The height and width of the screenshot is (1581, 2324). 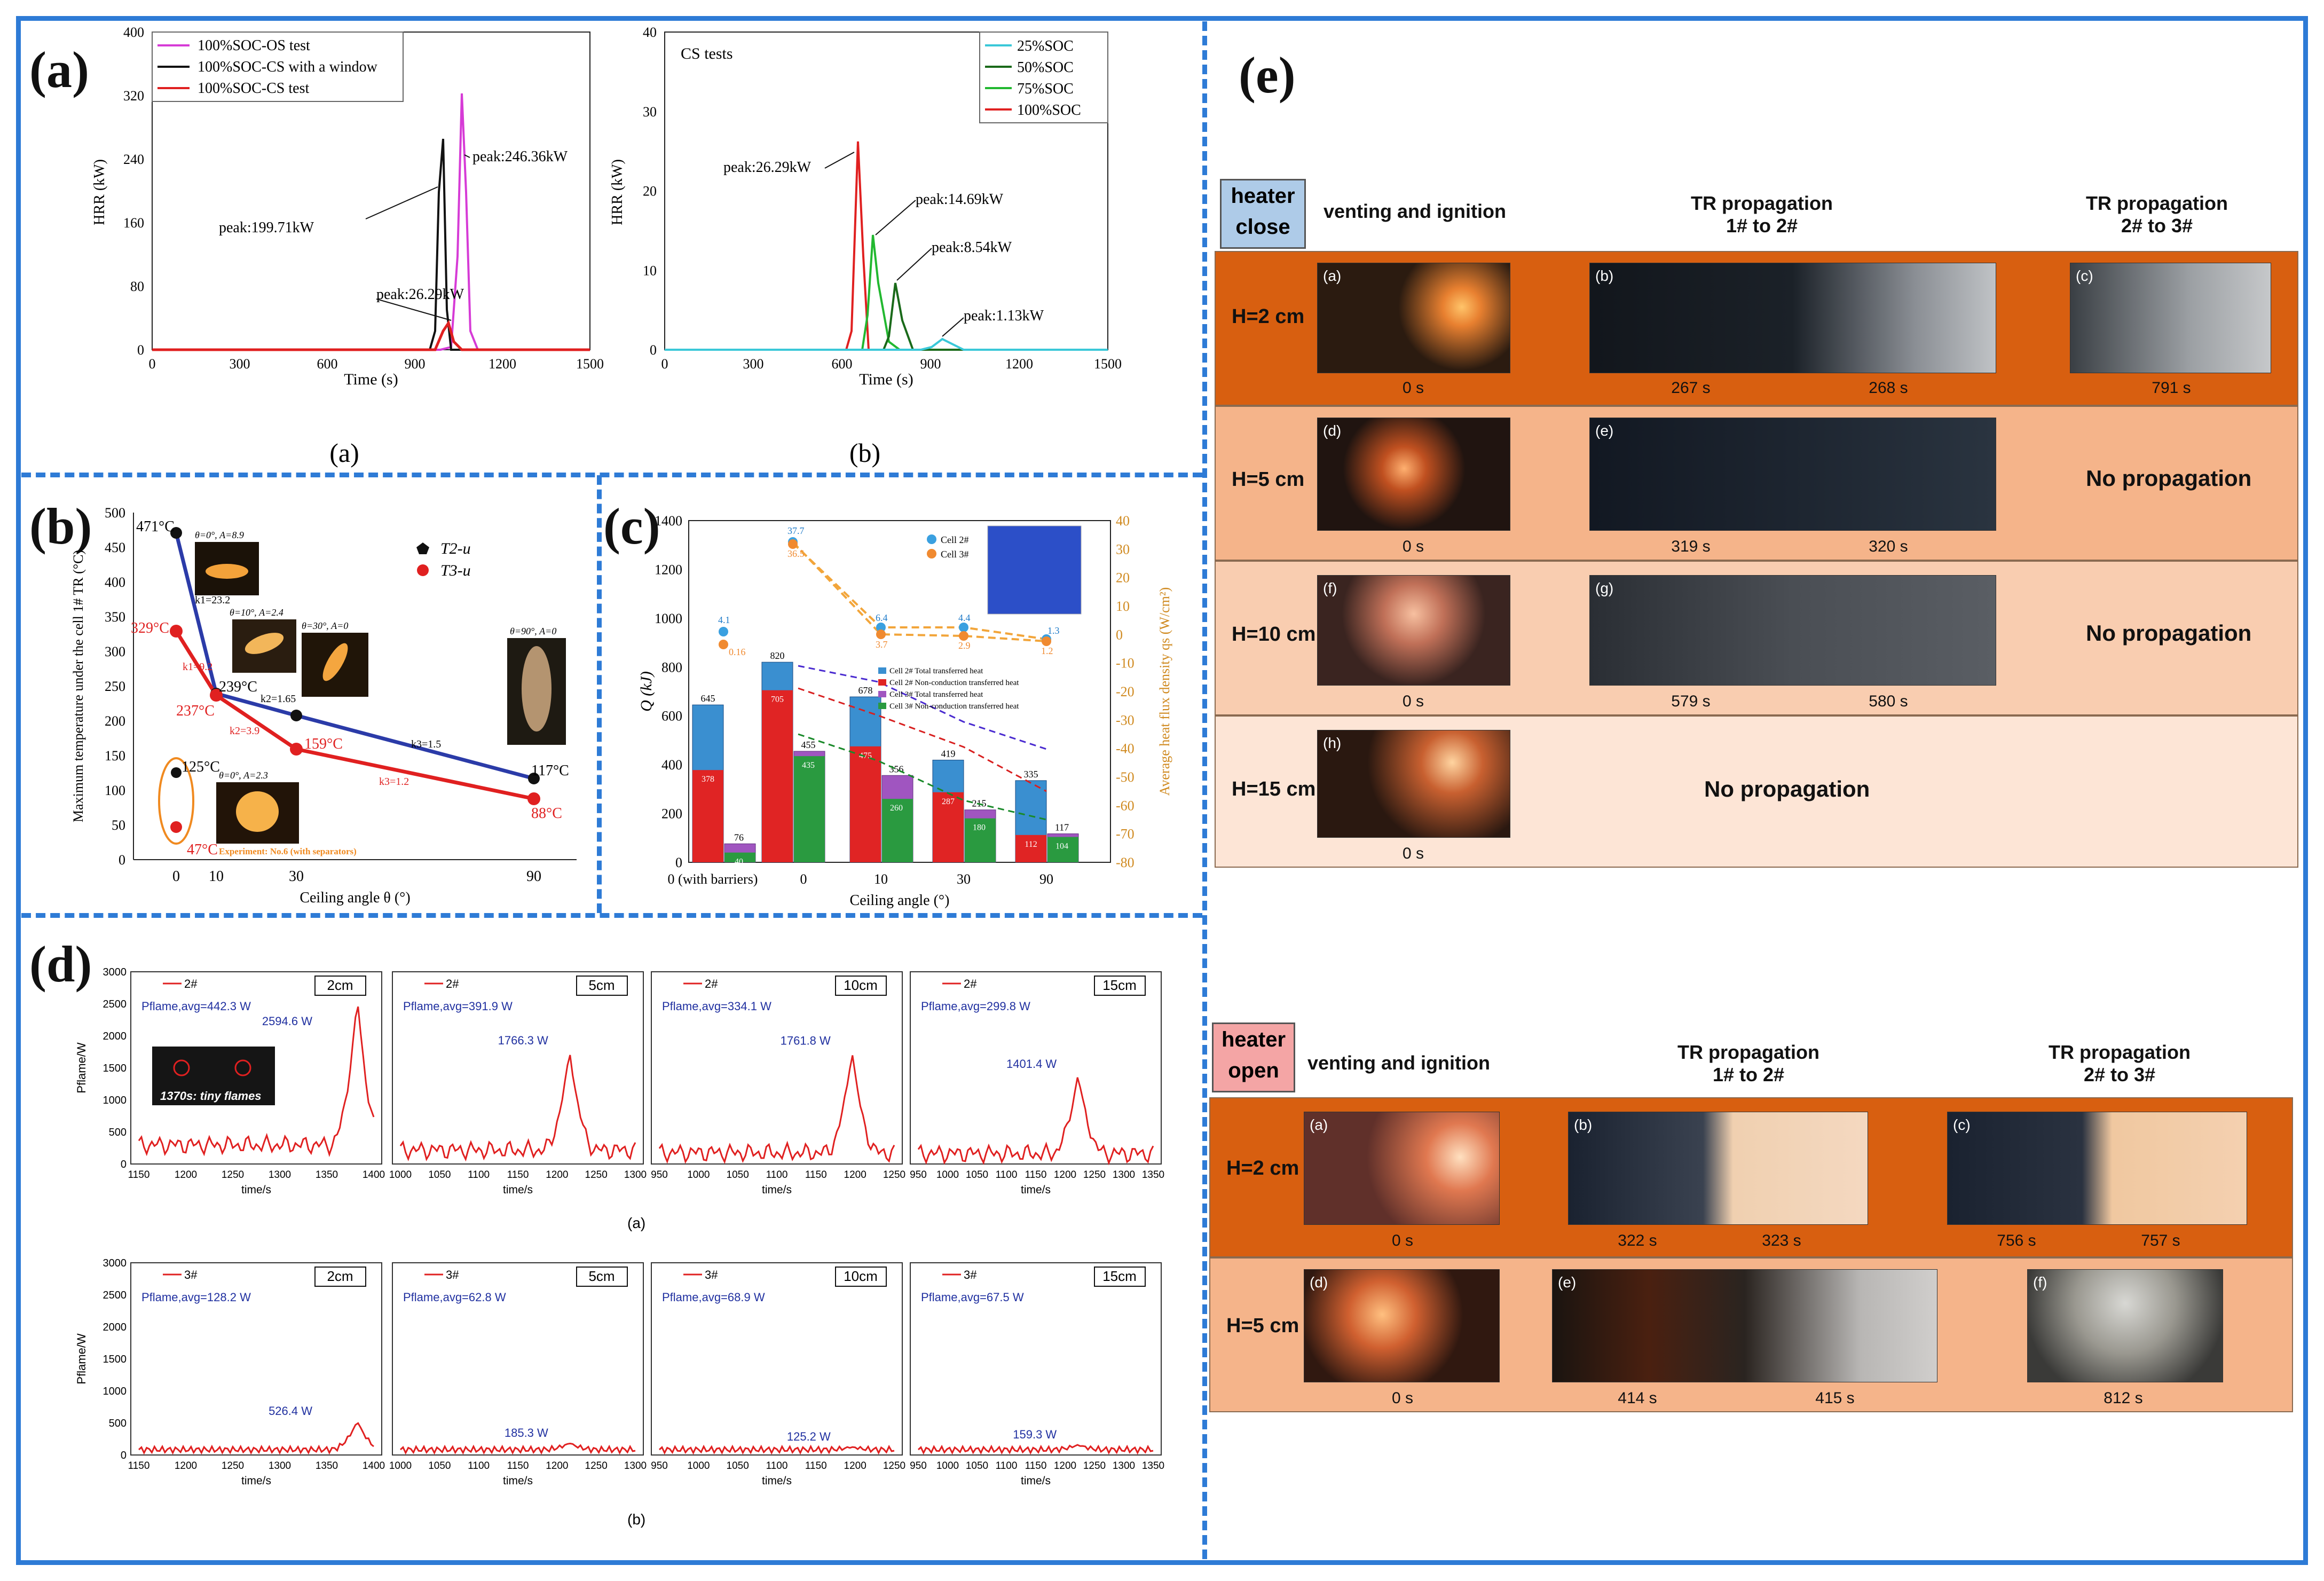 I want to click on photo-label: θ=0°, A=2.3, so click(x=243, y=775).